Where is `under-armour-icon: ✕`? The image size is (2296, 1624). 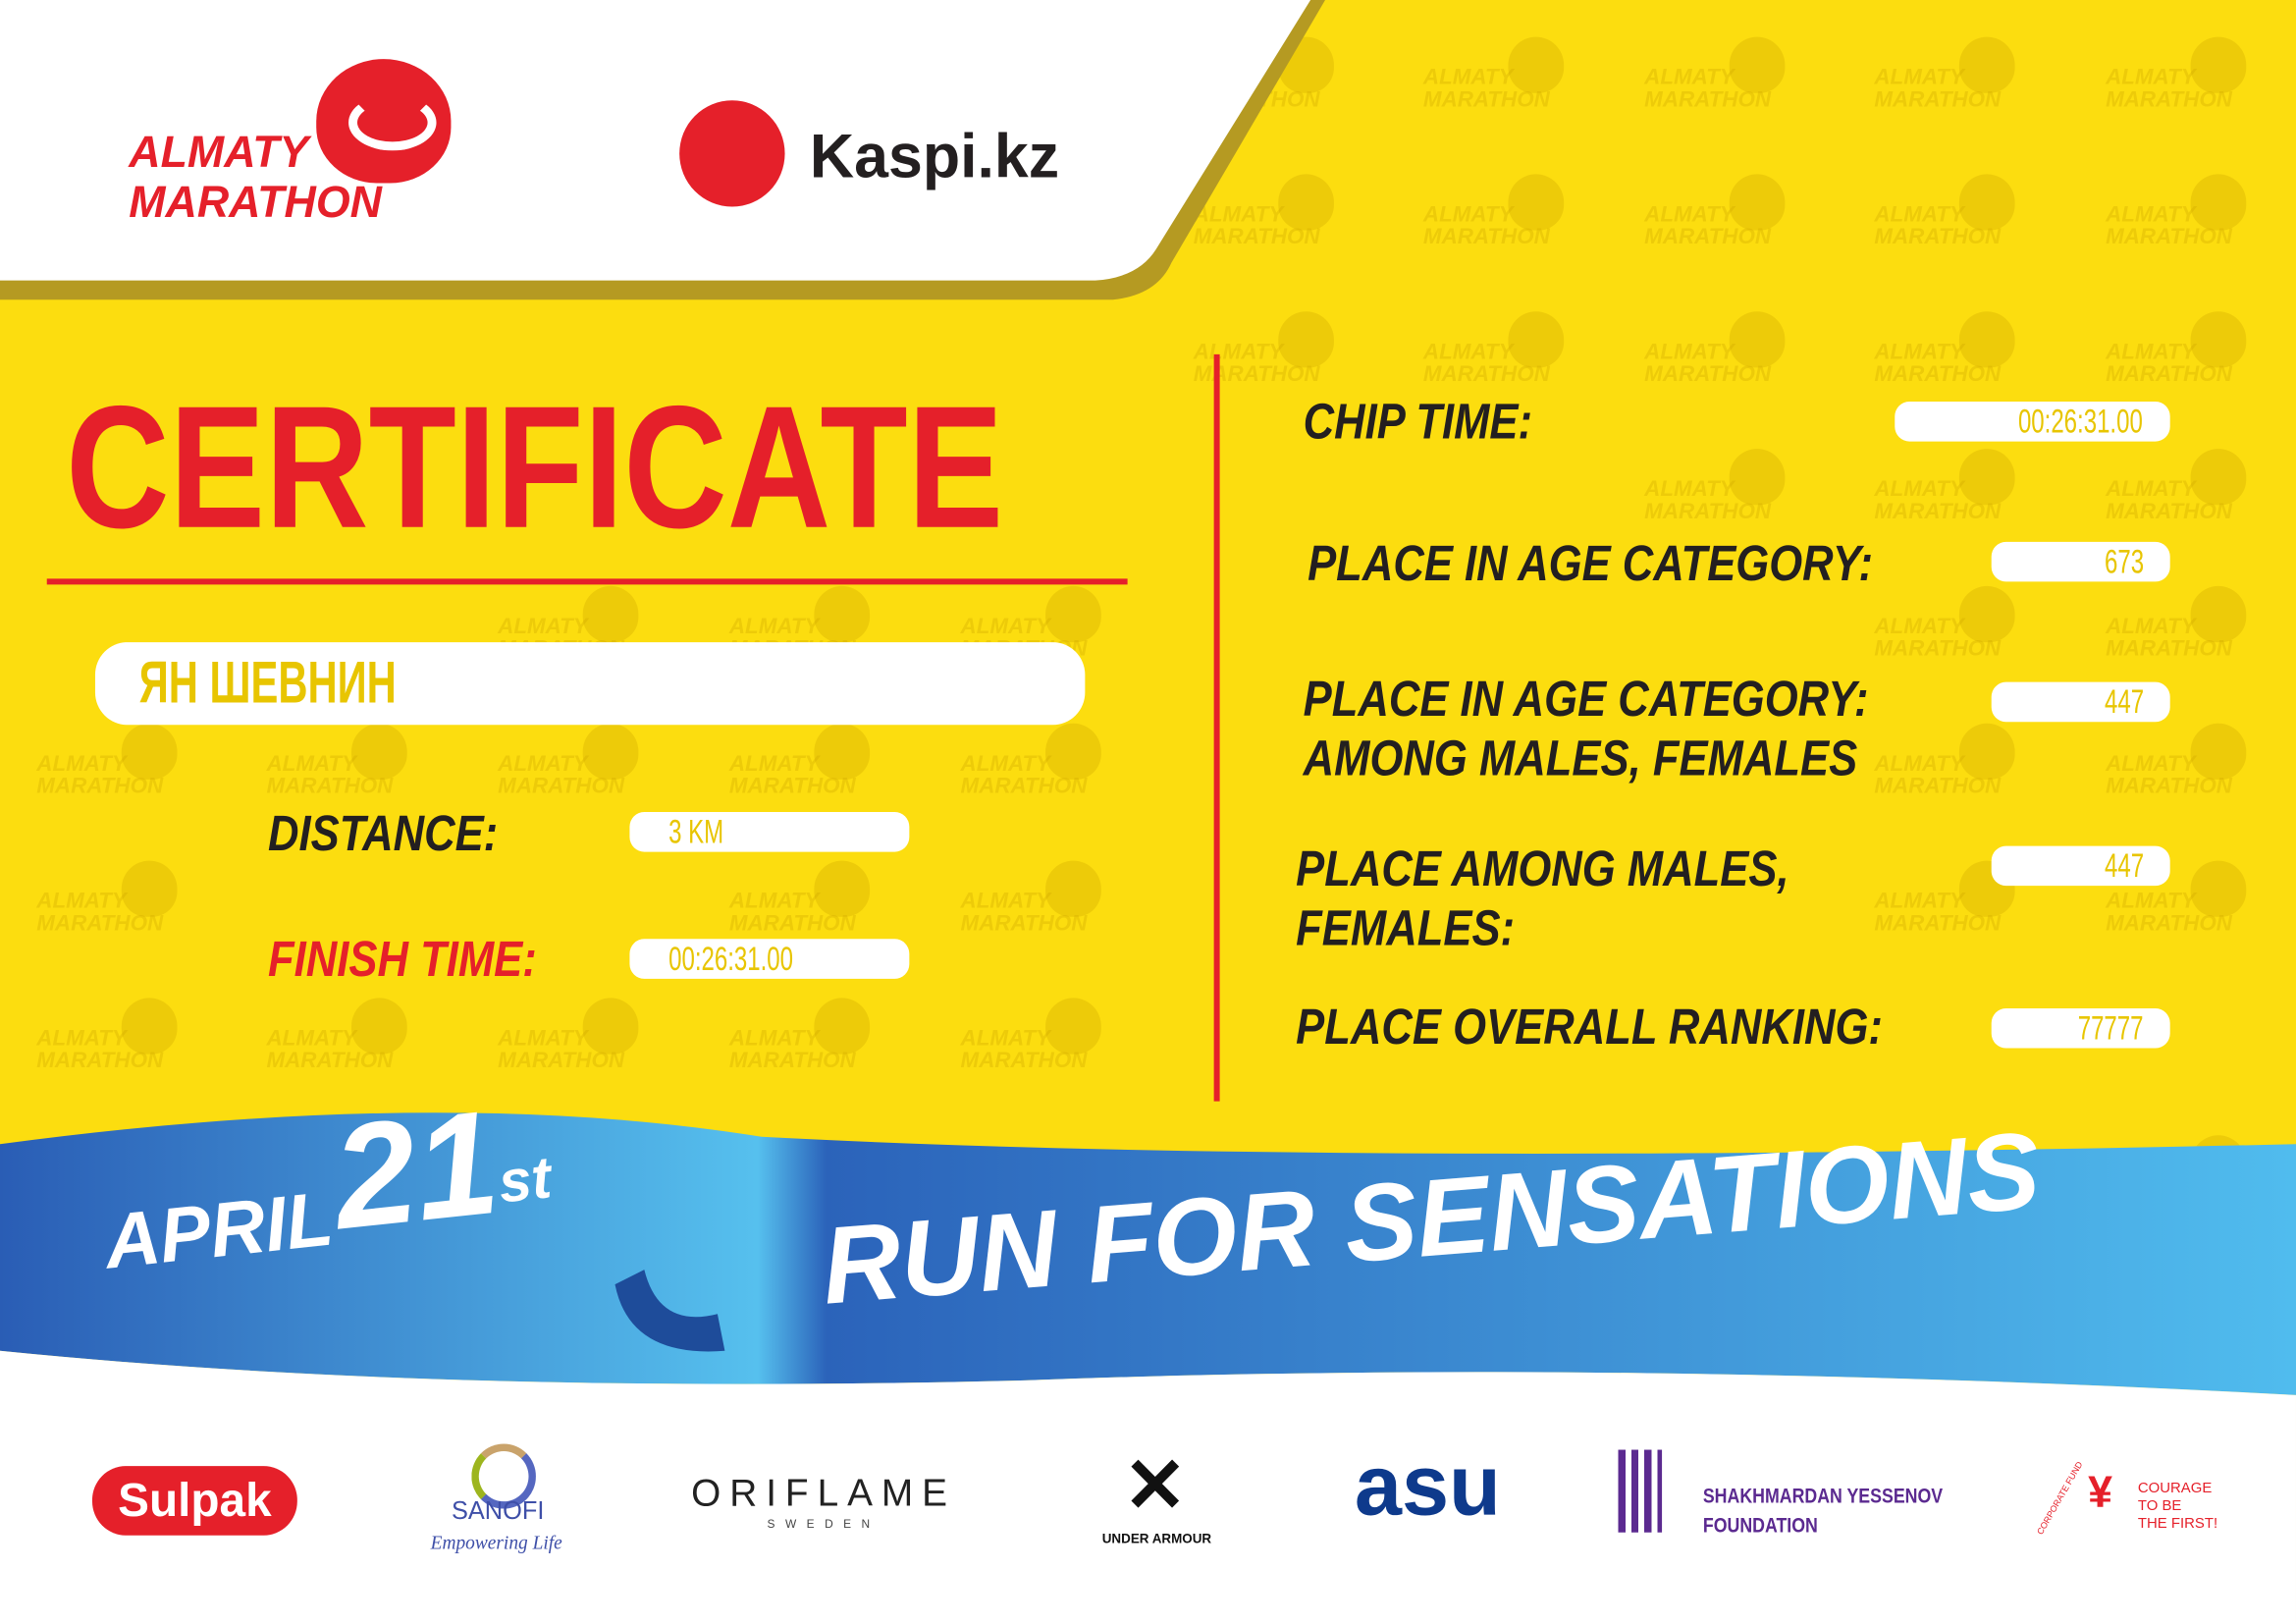
under-armour-icon: ✕ is located at coordinates (1155, 1486).